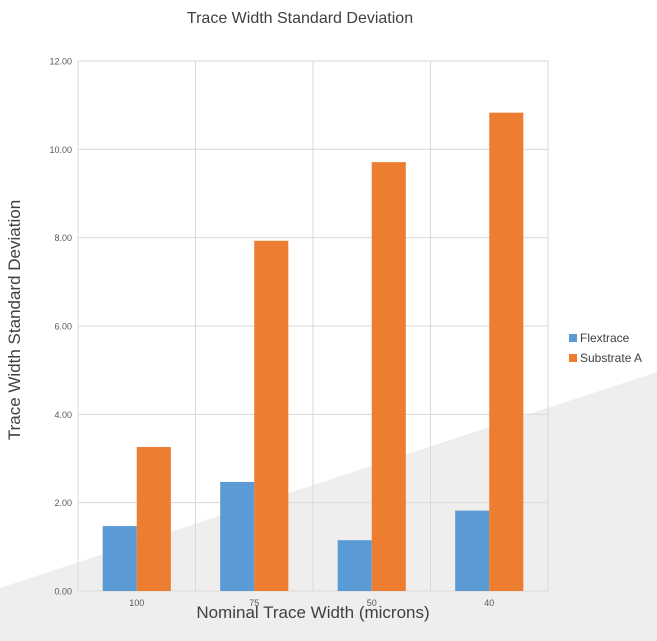 This screenshot has width=657, height=641. Describe the element at coordinates (573, 358) in the screenshot. I see `legend-swatch-substrate-a` at that location.